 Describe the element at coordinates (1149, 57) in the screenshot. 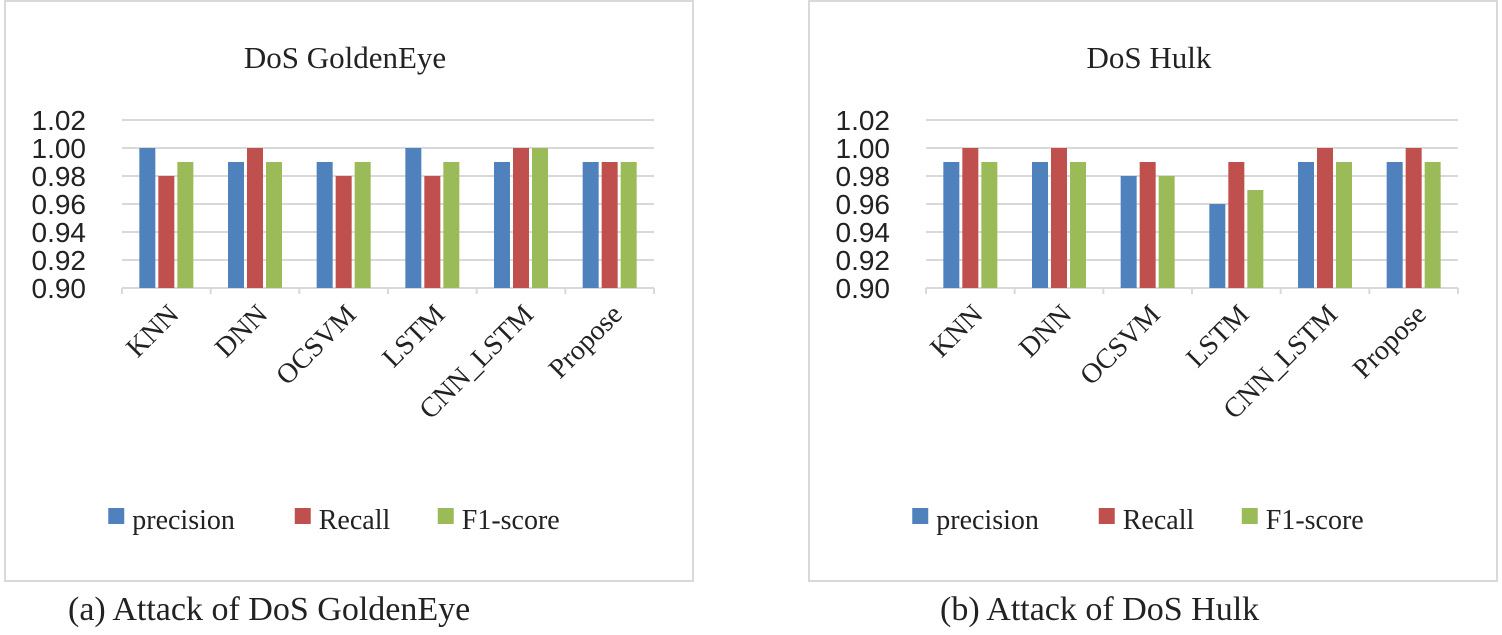

I see `chart-title: DoS Hulk` at that location.